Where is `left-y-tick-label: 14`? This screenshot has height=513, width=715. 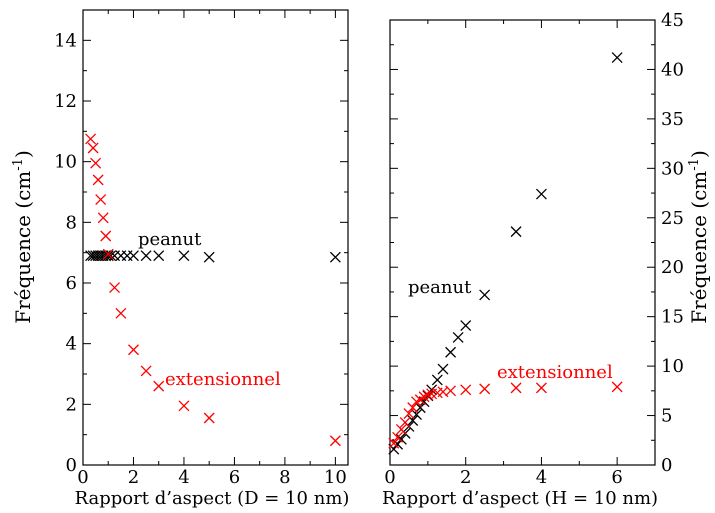
left-y-tick-label: 14 is located at coordinates (65, 40).